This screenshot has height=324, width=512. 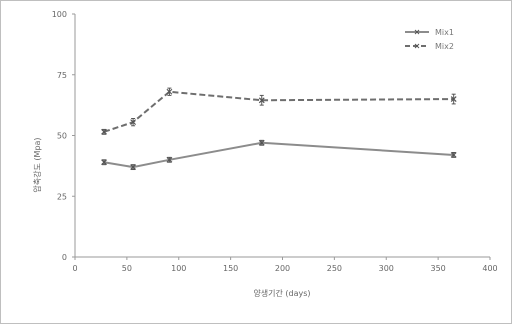 What do you see at coordinates (59, 14) in the screenshot?
I see `y-tick-label: 100` at bounding box center [59, 14].